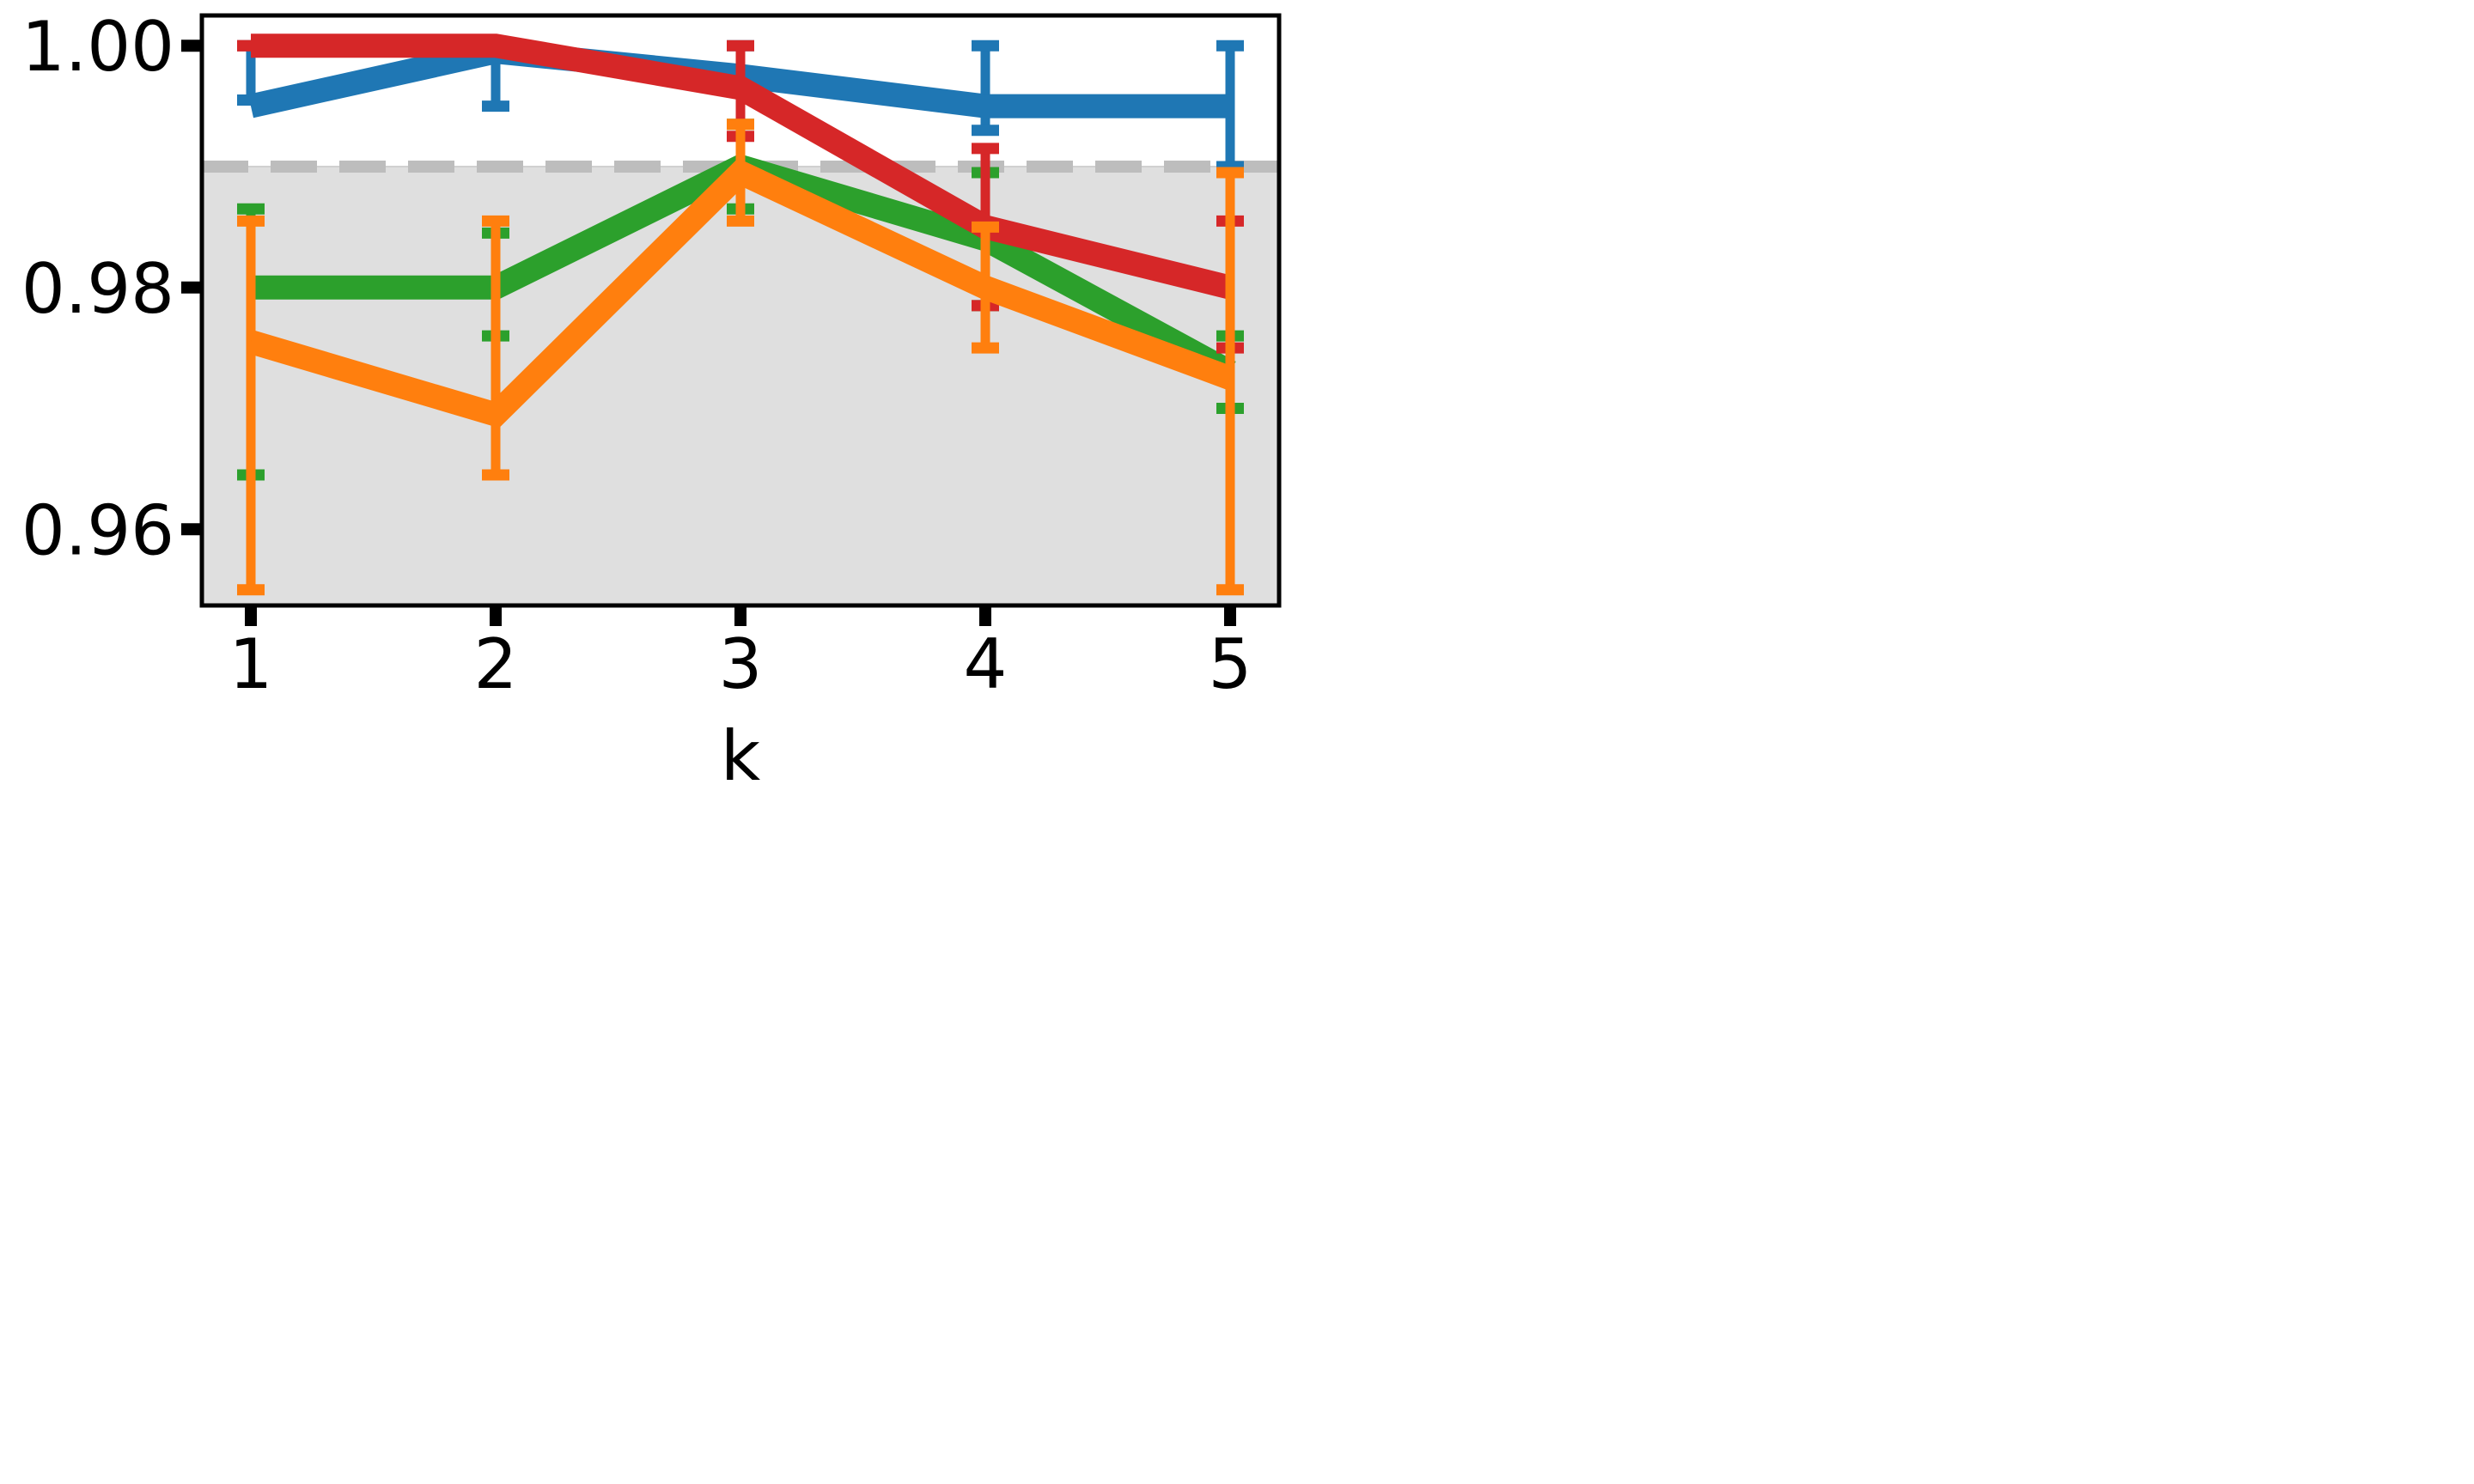  I want to click on y-tick-label: 0.96, so click(97, 530).